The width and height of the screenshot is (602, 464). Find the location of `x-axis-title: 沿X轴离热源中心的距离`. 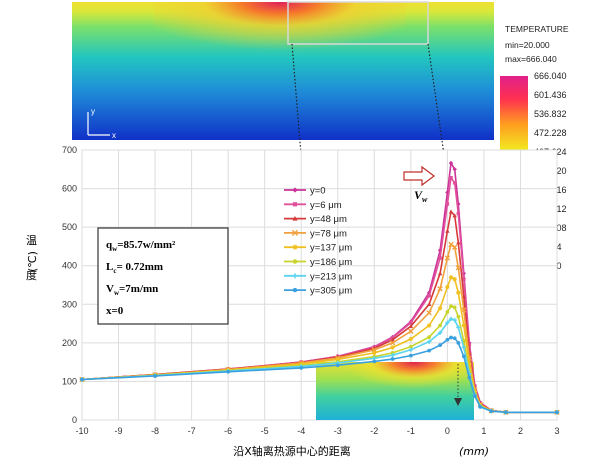

x-axis-title: 沿X轴离热源中心的距离 is located at coordinates (292, 451).